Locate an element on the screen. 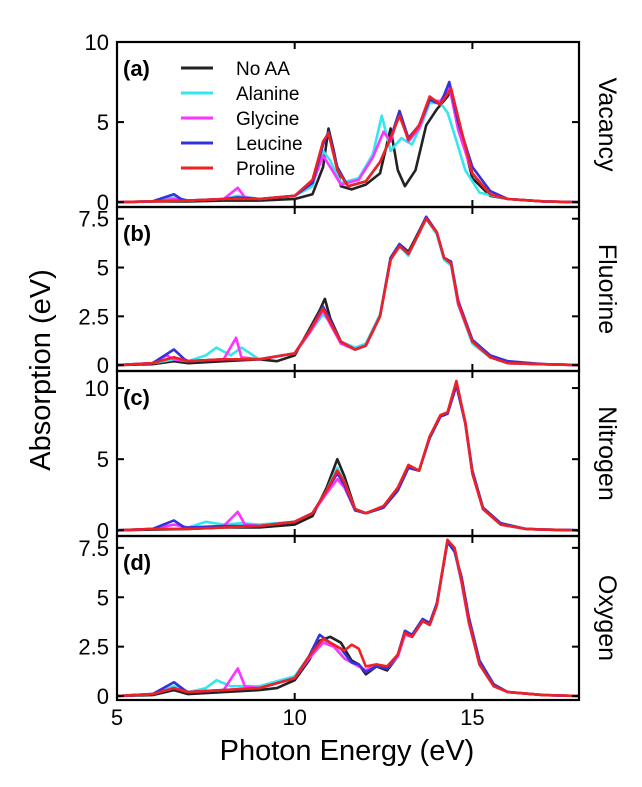 The width and height of the screenshot is (642, 787). ytick-label-a-0: 0 is located at coordinates (103, 202).